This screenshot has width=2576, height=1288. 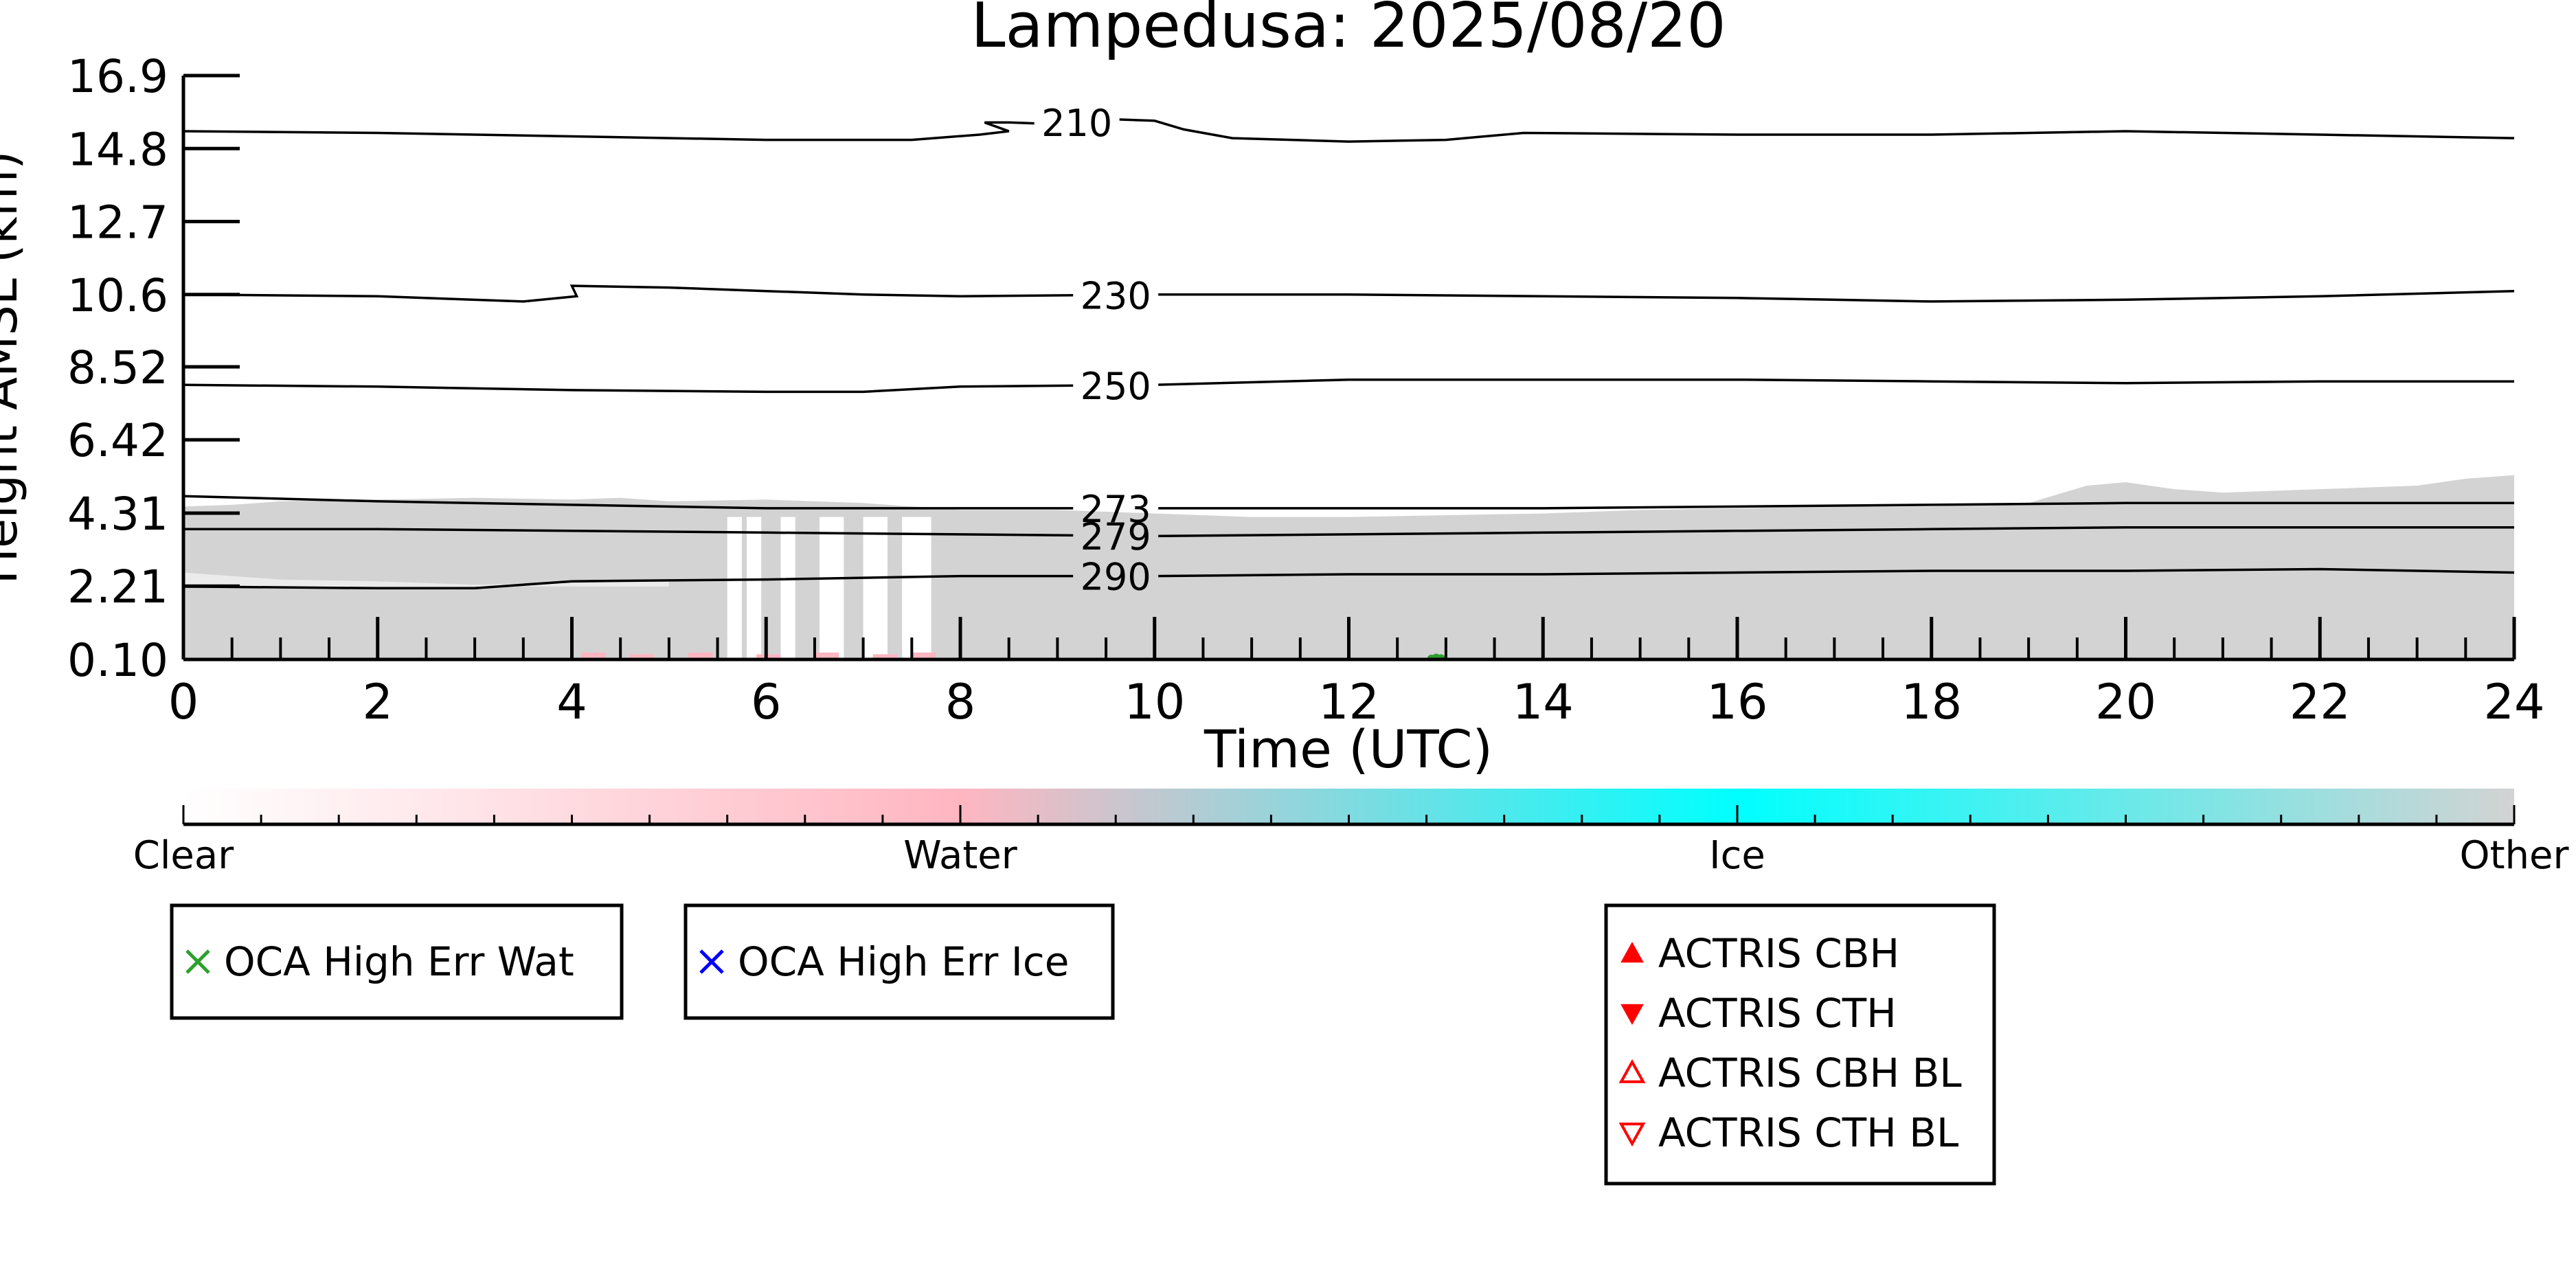 What do you see at coordinates (2320, 702) in the screenshot?
I see `x-tick-label: 22` at bounding box center [2320, 702].